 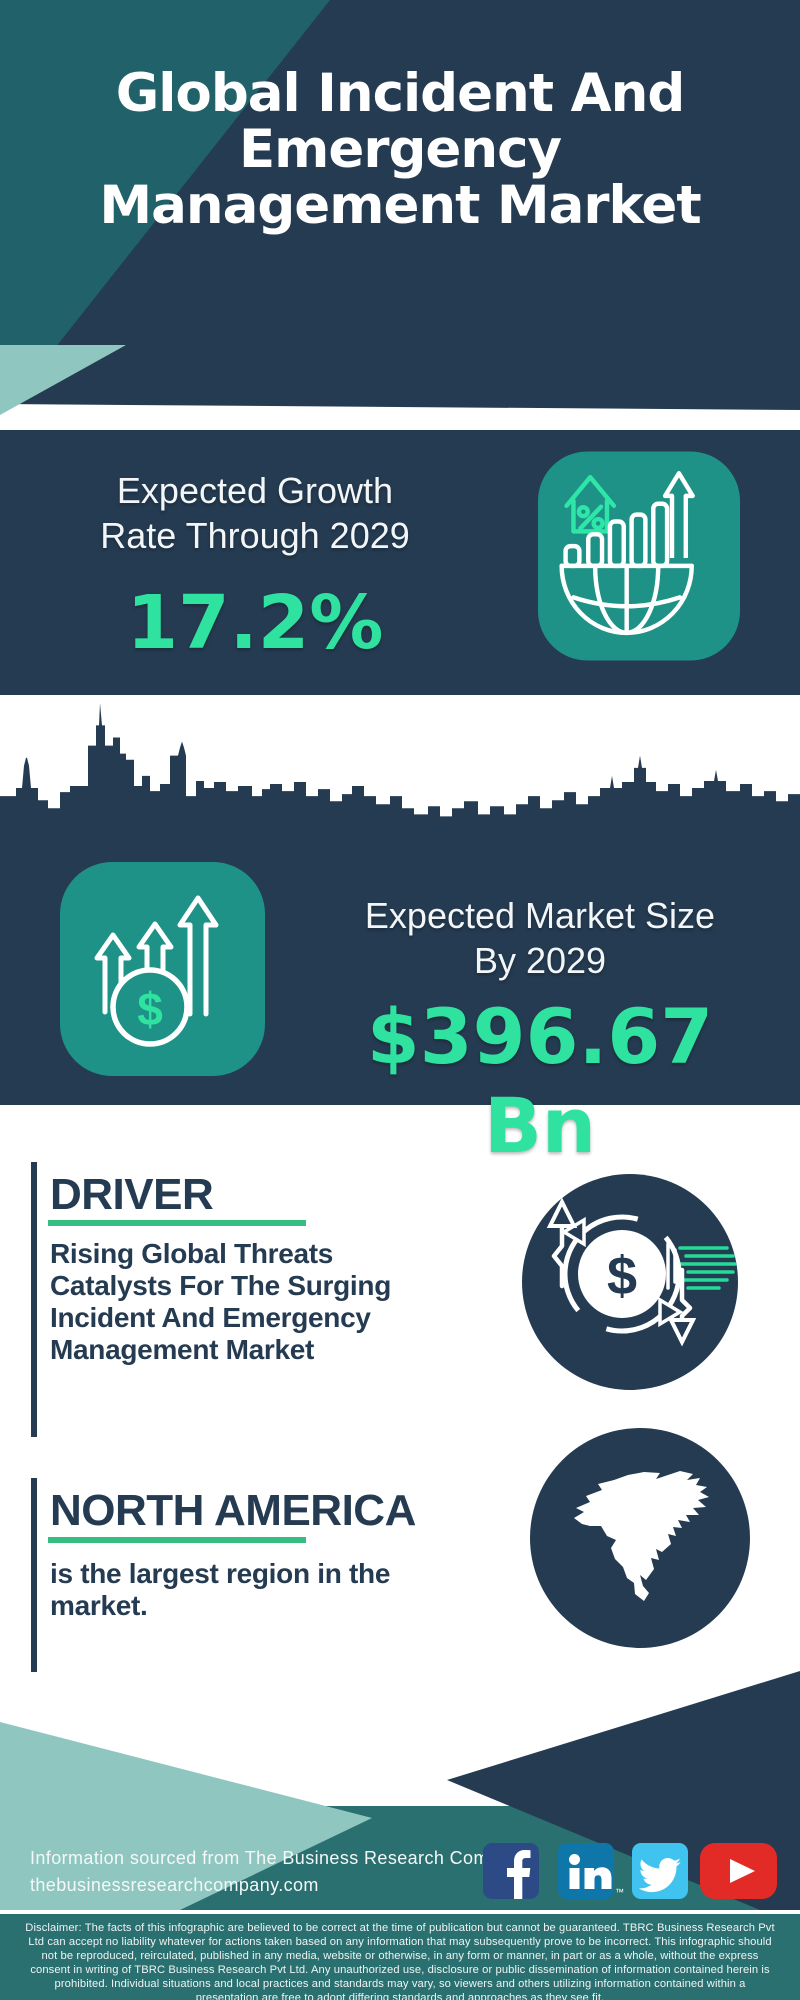 What do you see at coordinates (400, 787) in the screenshot?
I see `city-skyline-silhouette` at bounding box center [400, 787].